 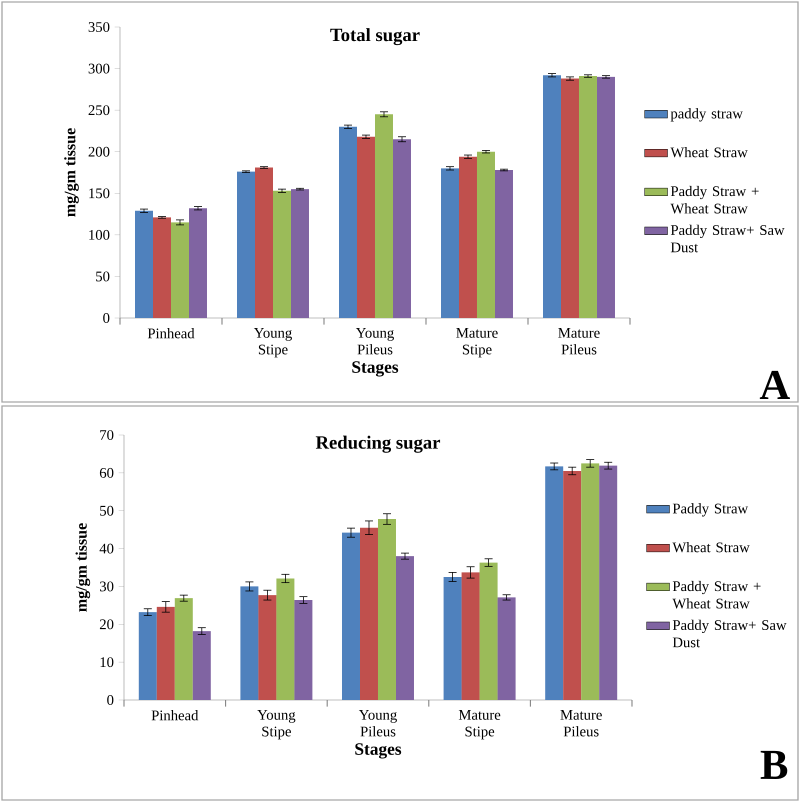 What do you see at coordinates (99, 27) in the screenshot?
I see `y-tick-label: 350` at bounding box center [99, 27].